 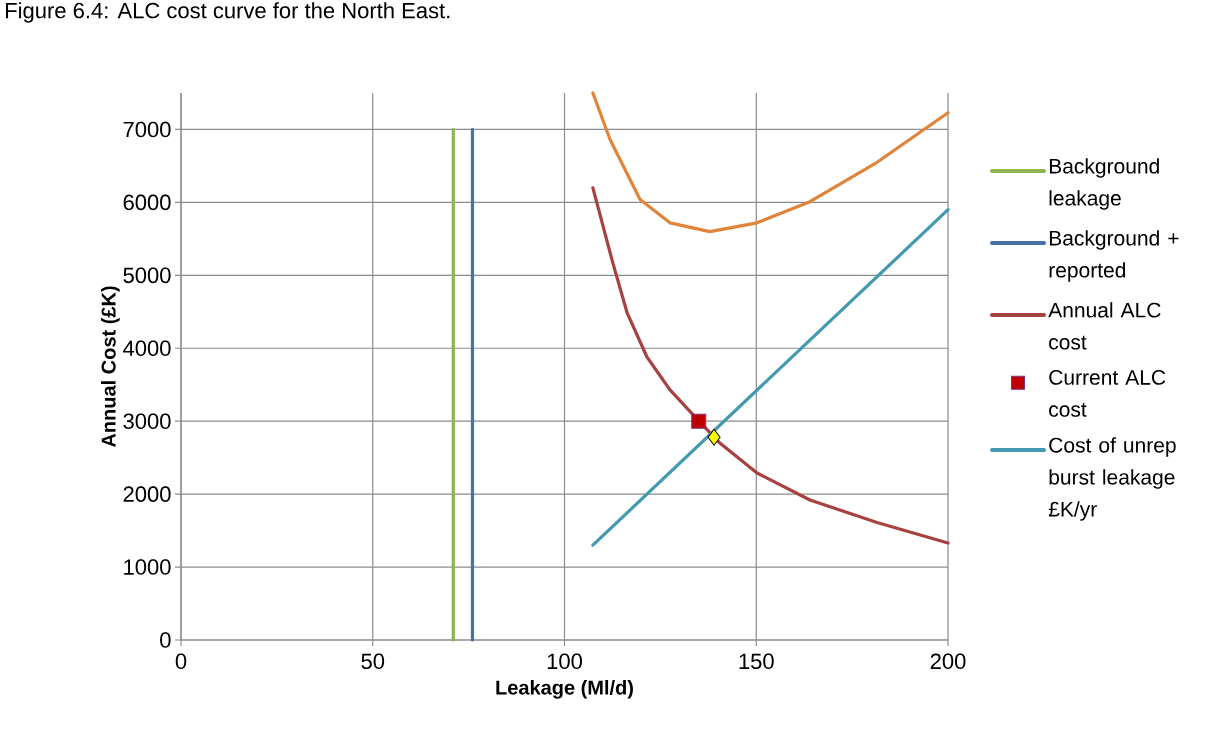 I want to click on chart-title: Figure 6.4: ALC cost curve for the North East., so click(x=228, y=12).